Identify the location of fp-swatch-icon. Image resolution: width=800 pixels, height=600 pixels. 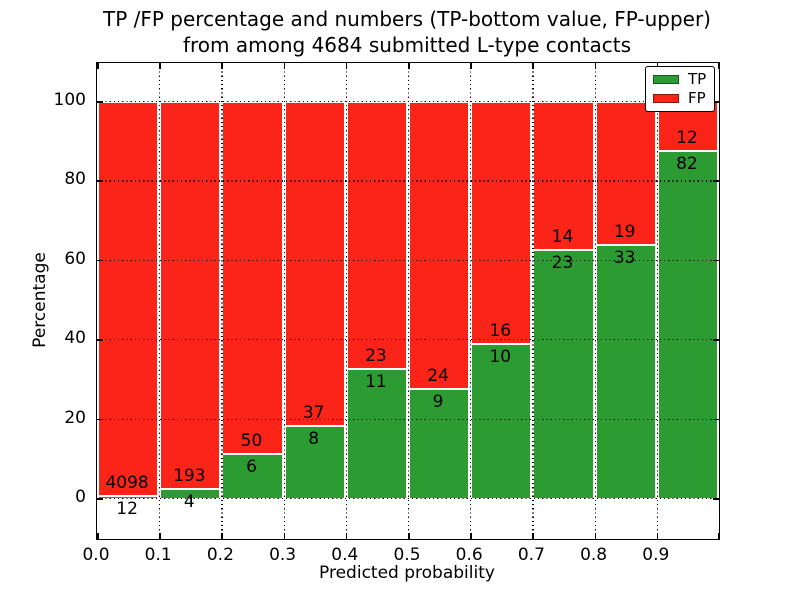
(666, 98).